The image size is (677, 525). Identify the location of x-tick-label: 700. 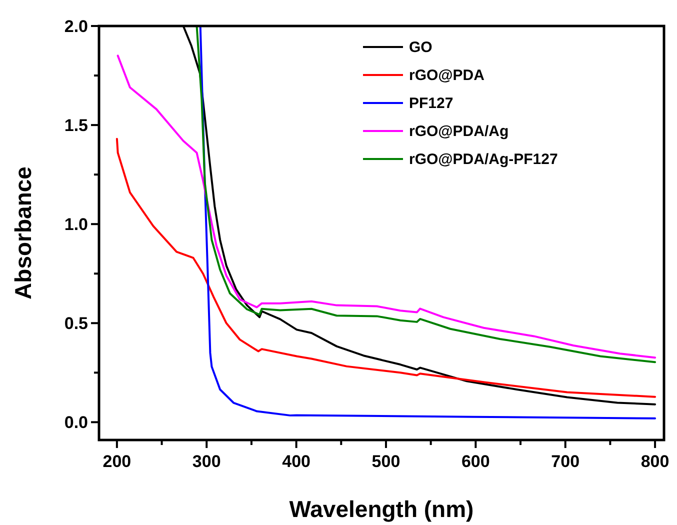
(565, 461).